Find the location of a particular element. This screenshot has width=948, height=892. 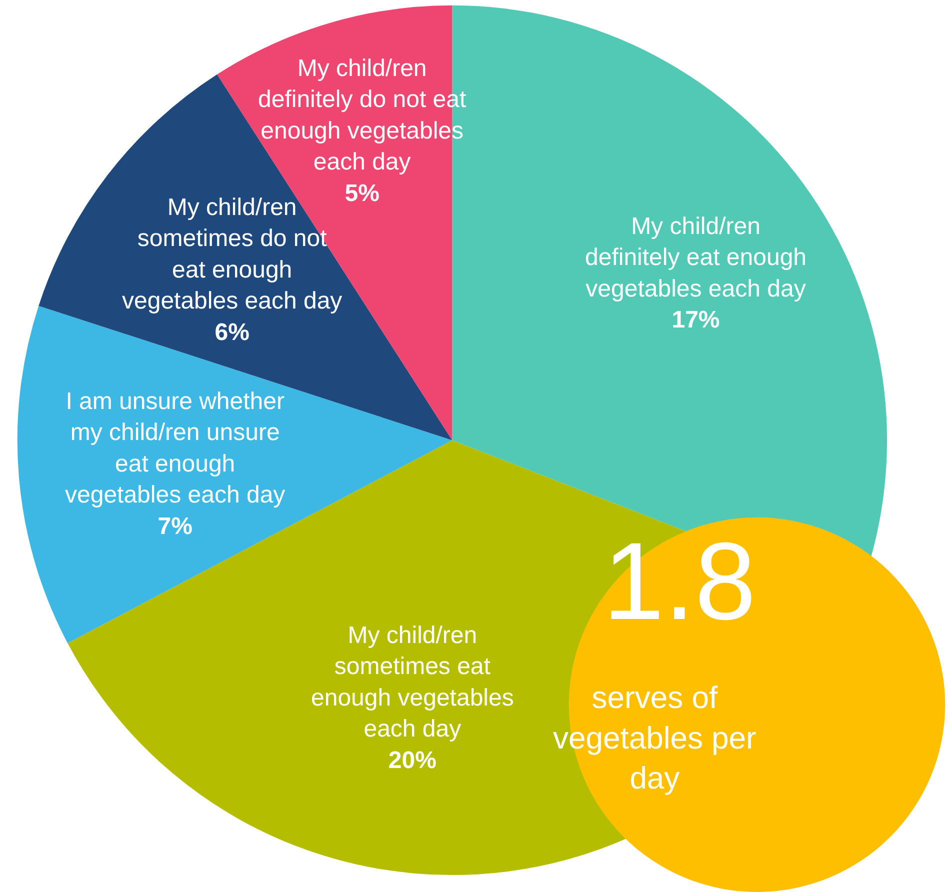

text: 1.8 is located at coordinates (679, 581).